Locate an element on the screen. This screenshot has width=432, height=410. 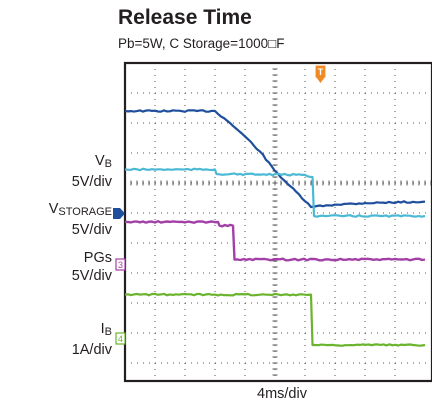
trigger-marker-text: T is located at coordinates (321, 72).